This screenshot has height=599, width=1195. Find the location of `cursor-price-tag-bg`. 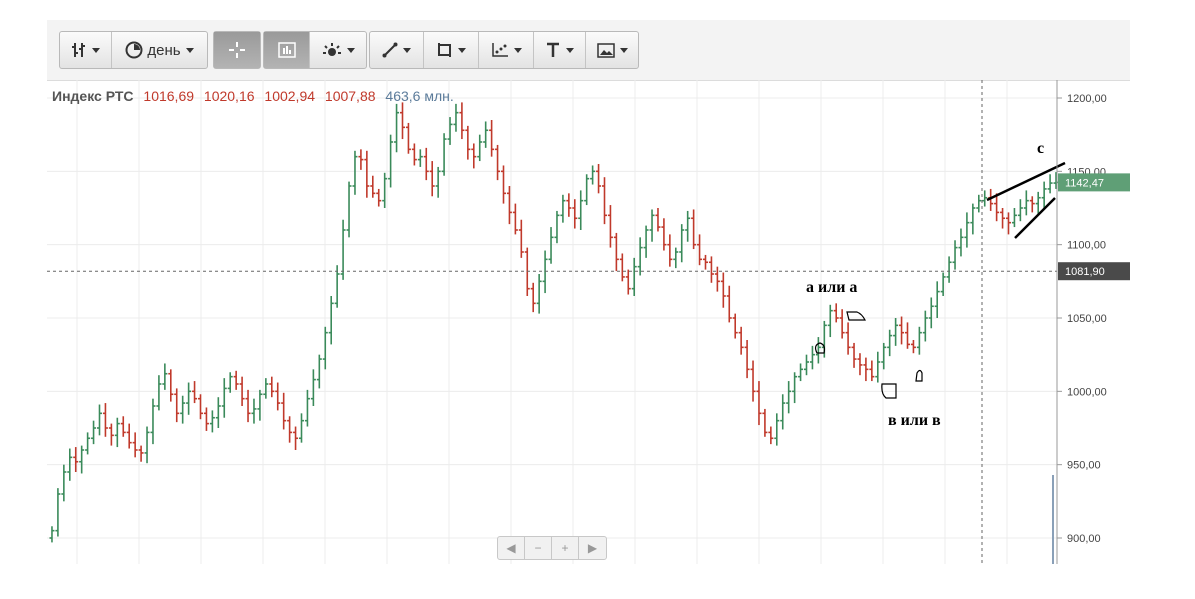

cursor-price-tag-bg is located at coordinates (1094, 271).